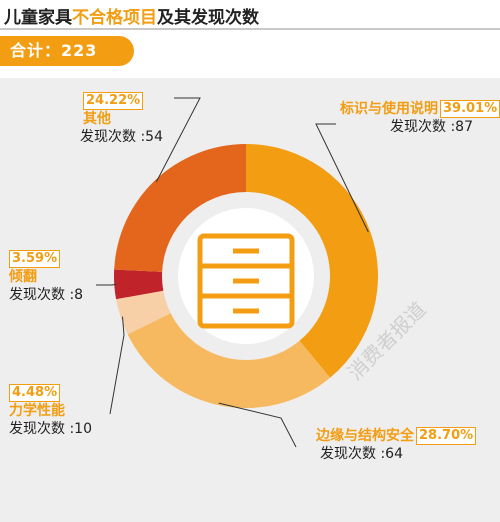  I want to click on slice-percent: 24.22%, so click(113, 101).